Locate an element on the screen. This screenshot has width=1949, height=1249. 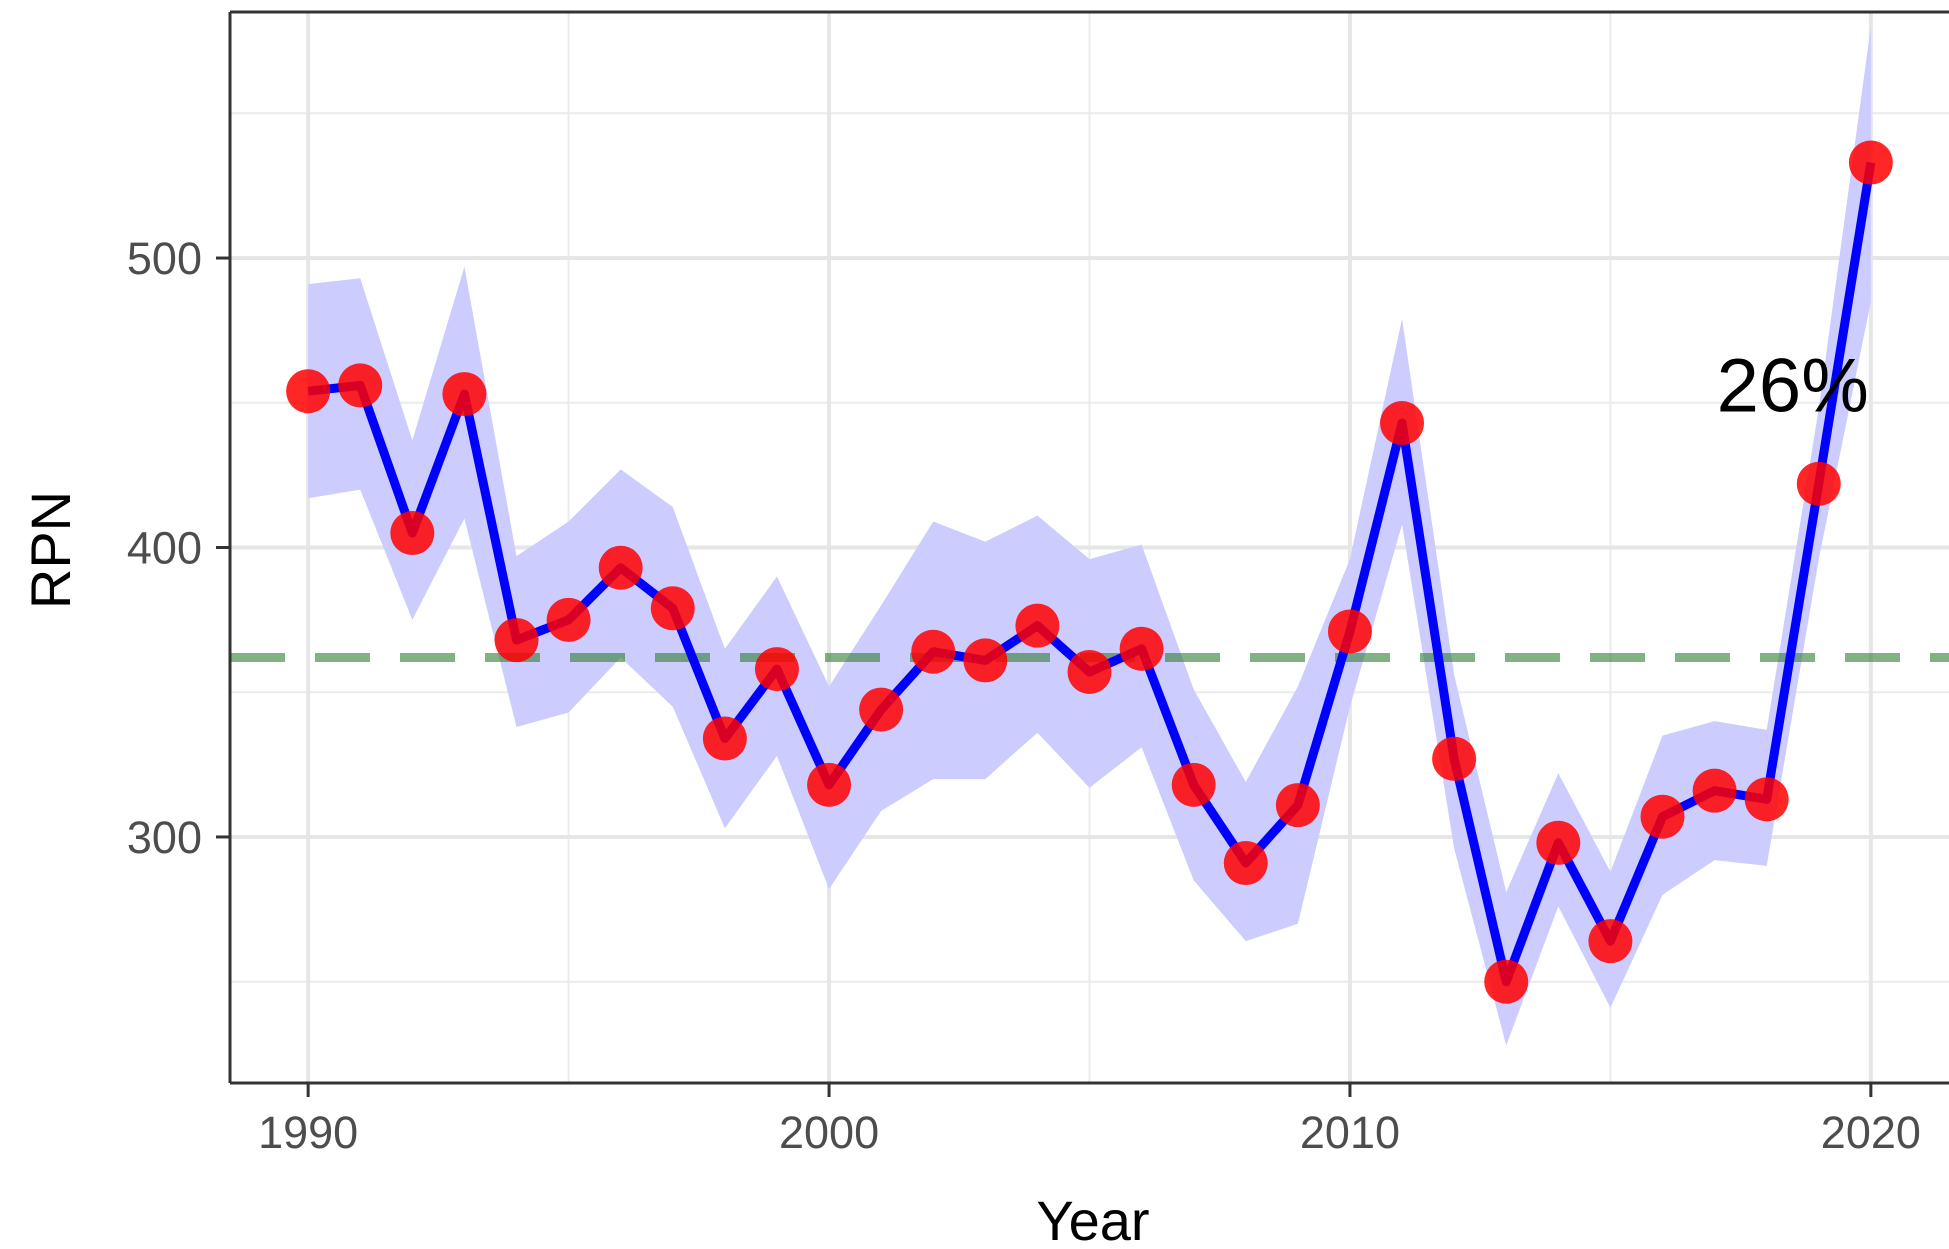
y-tick-label: 500 is located at coordinates (164, 258).